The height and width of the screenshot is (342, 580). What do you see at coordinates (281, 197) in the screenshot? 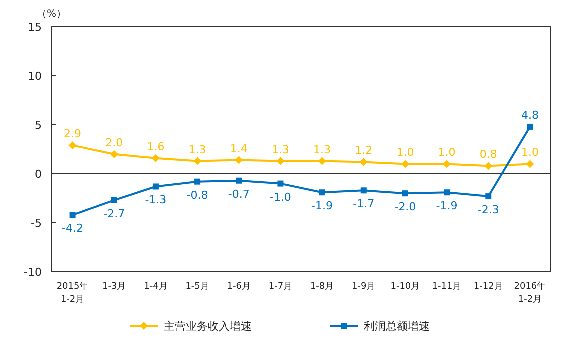
I see `data-label: -1.0` at bounding box center [281, 197].